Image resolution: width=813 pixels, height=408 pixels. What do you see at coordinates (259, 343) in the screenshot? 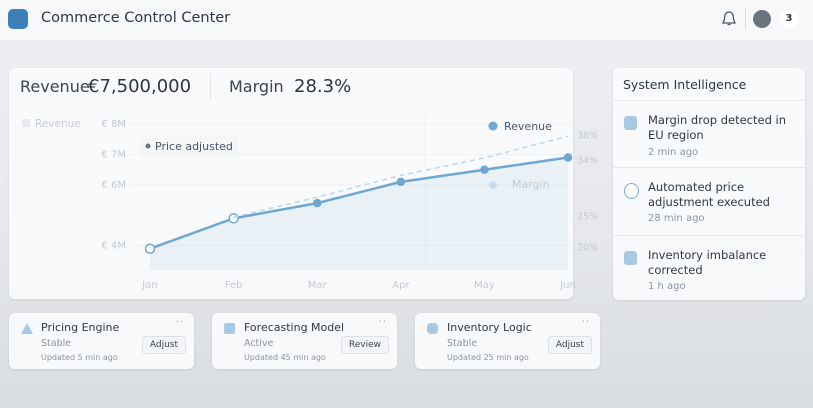
I see `module-status: Active` at bounding box center [259, 343].